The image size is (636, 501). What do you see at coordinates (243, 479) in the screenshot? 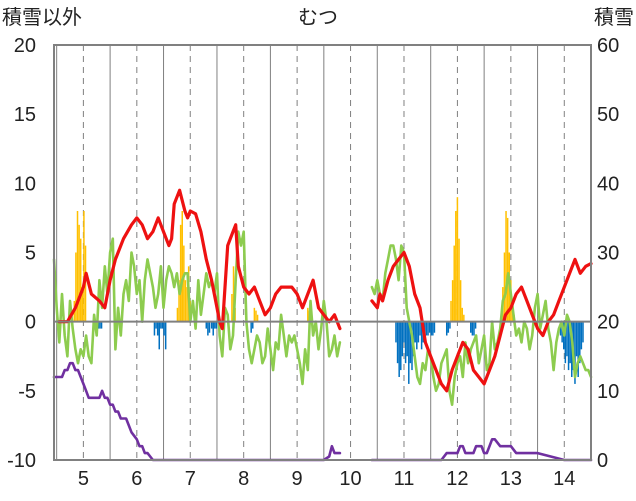
I see `x-tick-label: 8` at bounding box center [243, 479].